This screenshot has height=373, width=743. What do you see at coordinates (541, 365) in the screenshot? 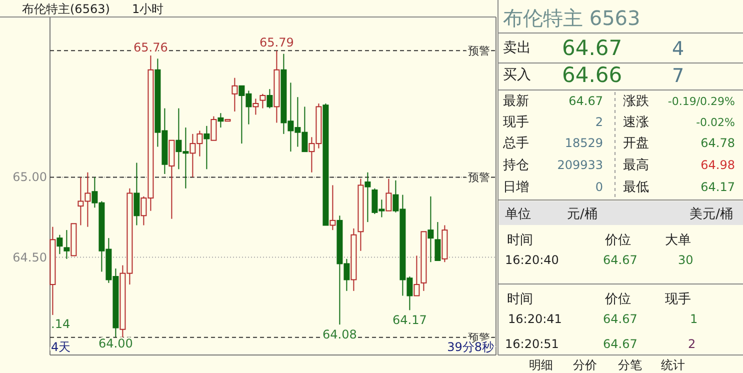
I see `text: 明细` at bounding box center [541, 365].